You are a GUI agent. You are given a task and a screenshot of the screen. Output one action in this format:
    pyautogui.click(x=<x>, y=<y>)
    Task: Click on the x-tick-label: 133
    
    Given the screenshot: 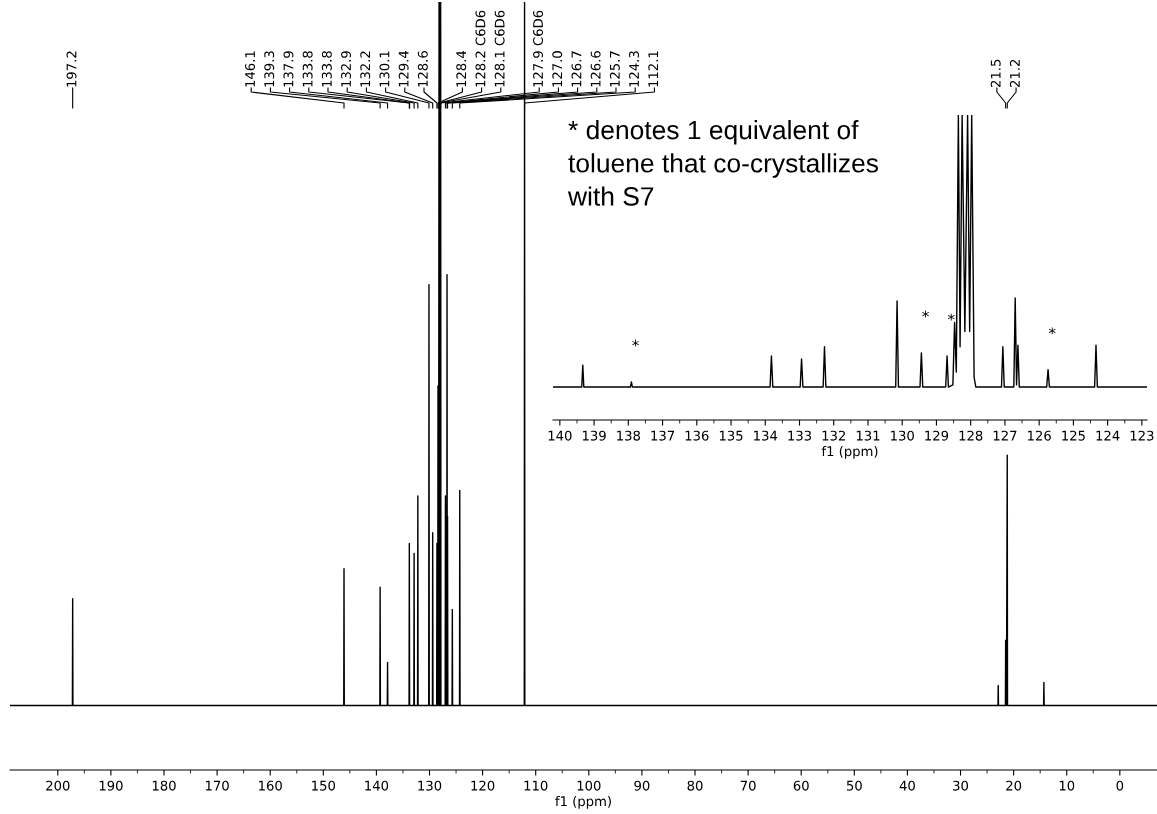 What is the action you would take?
    pyautogui.click(x=800, y=435)
    